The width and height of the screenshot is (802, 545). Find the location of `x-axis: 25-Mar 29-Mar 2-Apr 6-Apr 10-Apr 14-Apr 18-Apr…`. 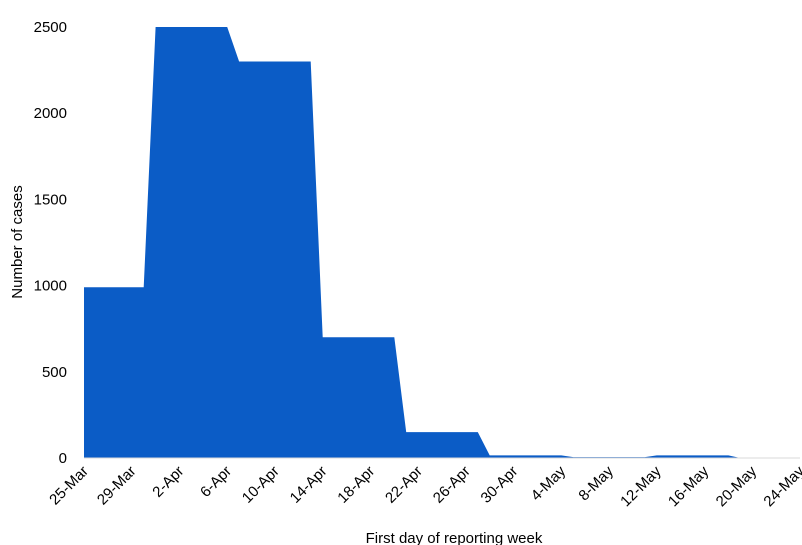

x-axis: 25-Mar 29-Mar 2-Apr 6-Apr 10-Apr 14-Apr 18-Apr… is located at coordinates (424, 486).